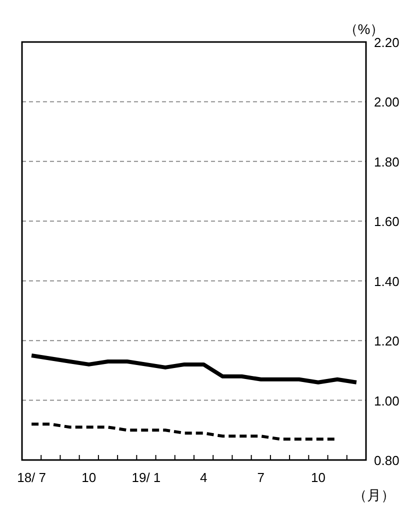 This screenshot has width=416, height=507. What do you see at coordinates (387, 281) in the screenshot?
I see `y-tick-label: 1.40` at bounding box center [387, 281].